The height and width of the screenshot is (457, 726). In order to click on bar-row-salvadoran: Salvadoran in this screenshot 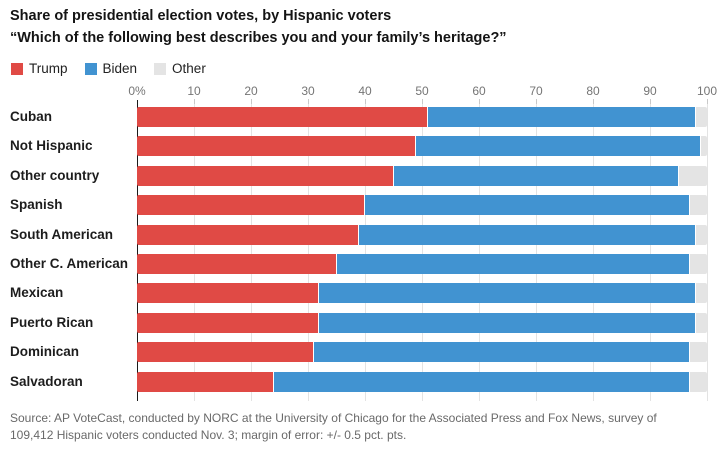, I will do `click(363, 381)`.